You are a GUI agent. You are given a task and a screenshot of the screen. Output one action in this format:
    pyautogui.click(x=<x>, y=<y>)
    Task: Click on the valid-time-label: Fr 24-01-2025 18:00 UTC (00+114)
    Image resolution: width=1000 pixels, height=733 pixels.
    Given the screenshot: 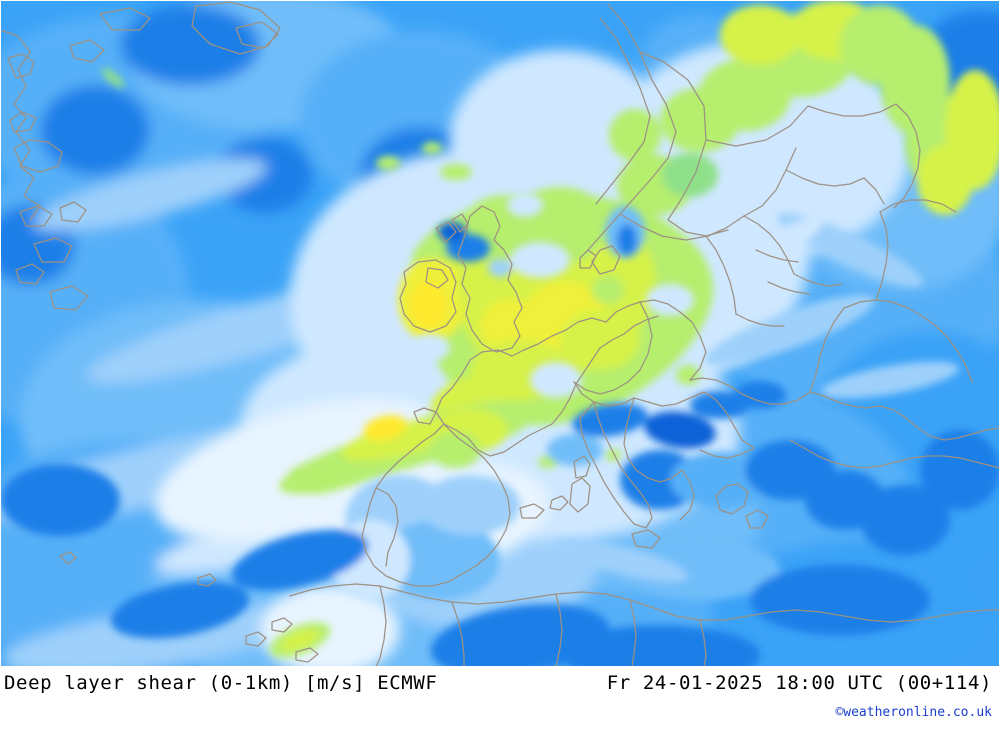 What is the action you would take?
    pyautogui.click(x=799, y=683)
    